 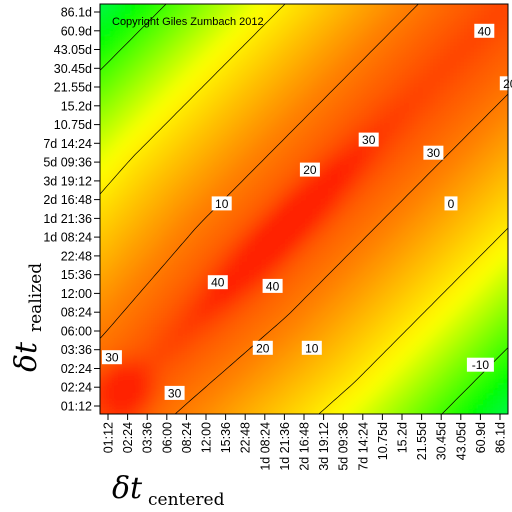 I want to click on y-tick-label: 08:24, so click(x=76, y=313).